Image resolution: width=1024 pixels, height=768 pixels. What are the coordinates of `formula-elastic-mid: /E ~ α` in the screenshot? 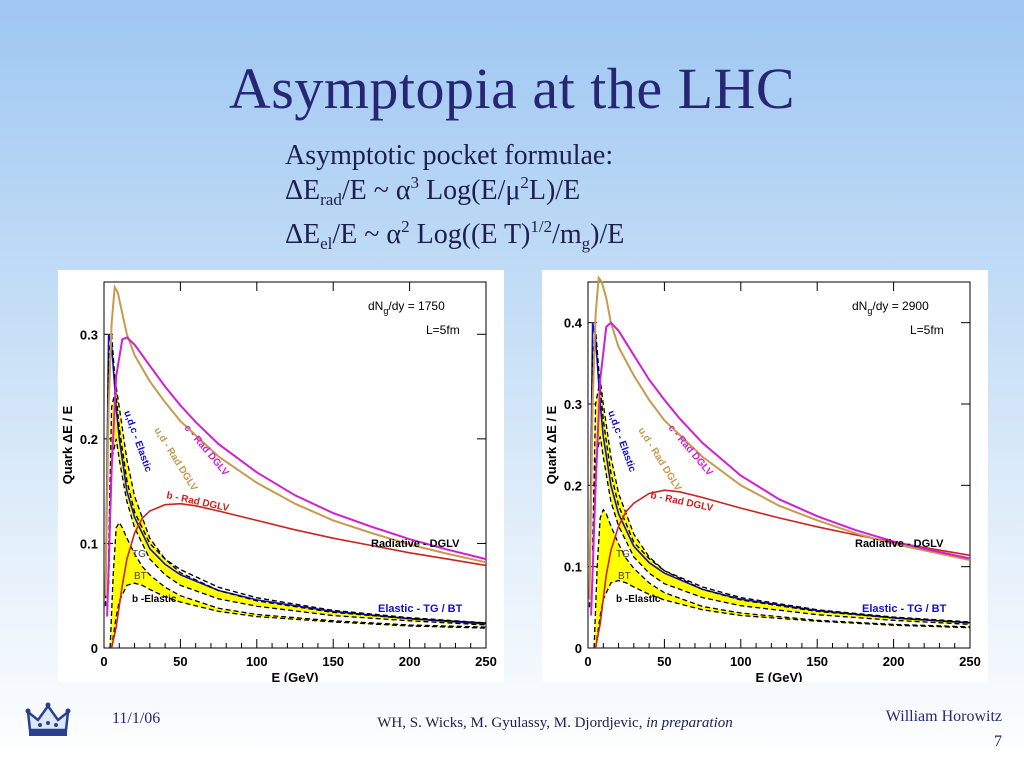 It's located at (367, 234).